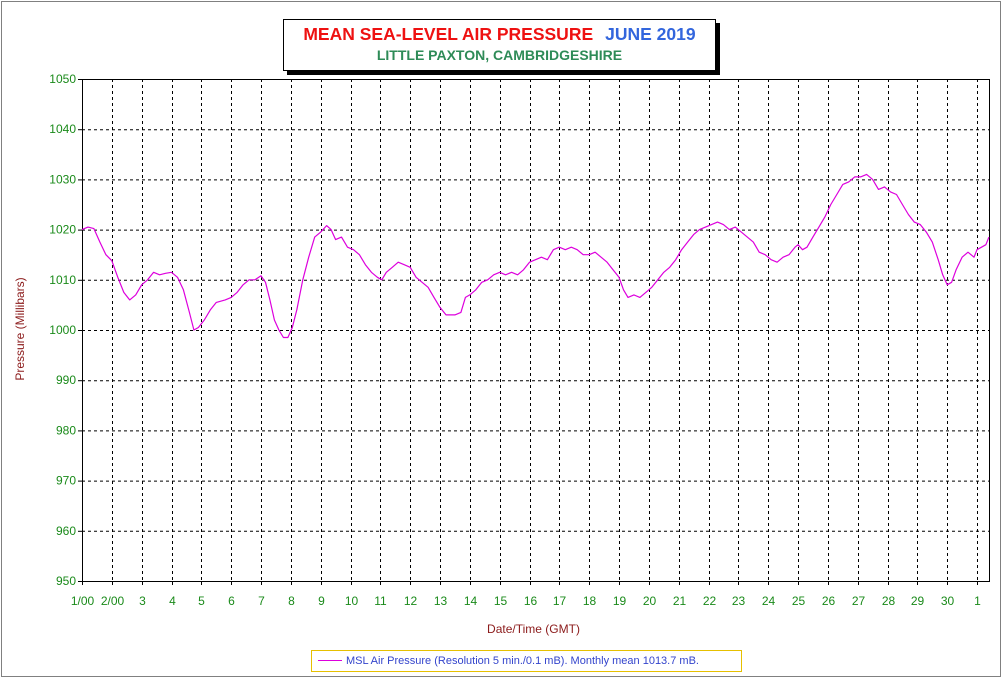  Describe the element at coordinates (62, 280) in the screenshot. I see `y-tick-label: 1010` at that location.